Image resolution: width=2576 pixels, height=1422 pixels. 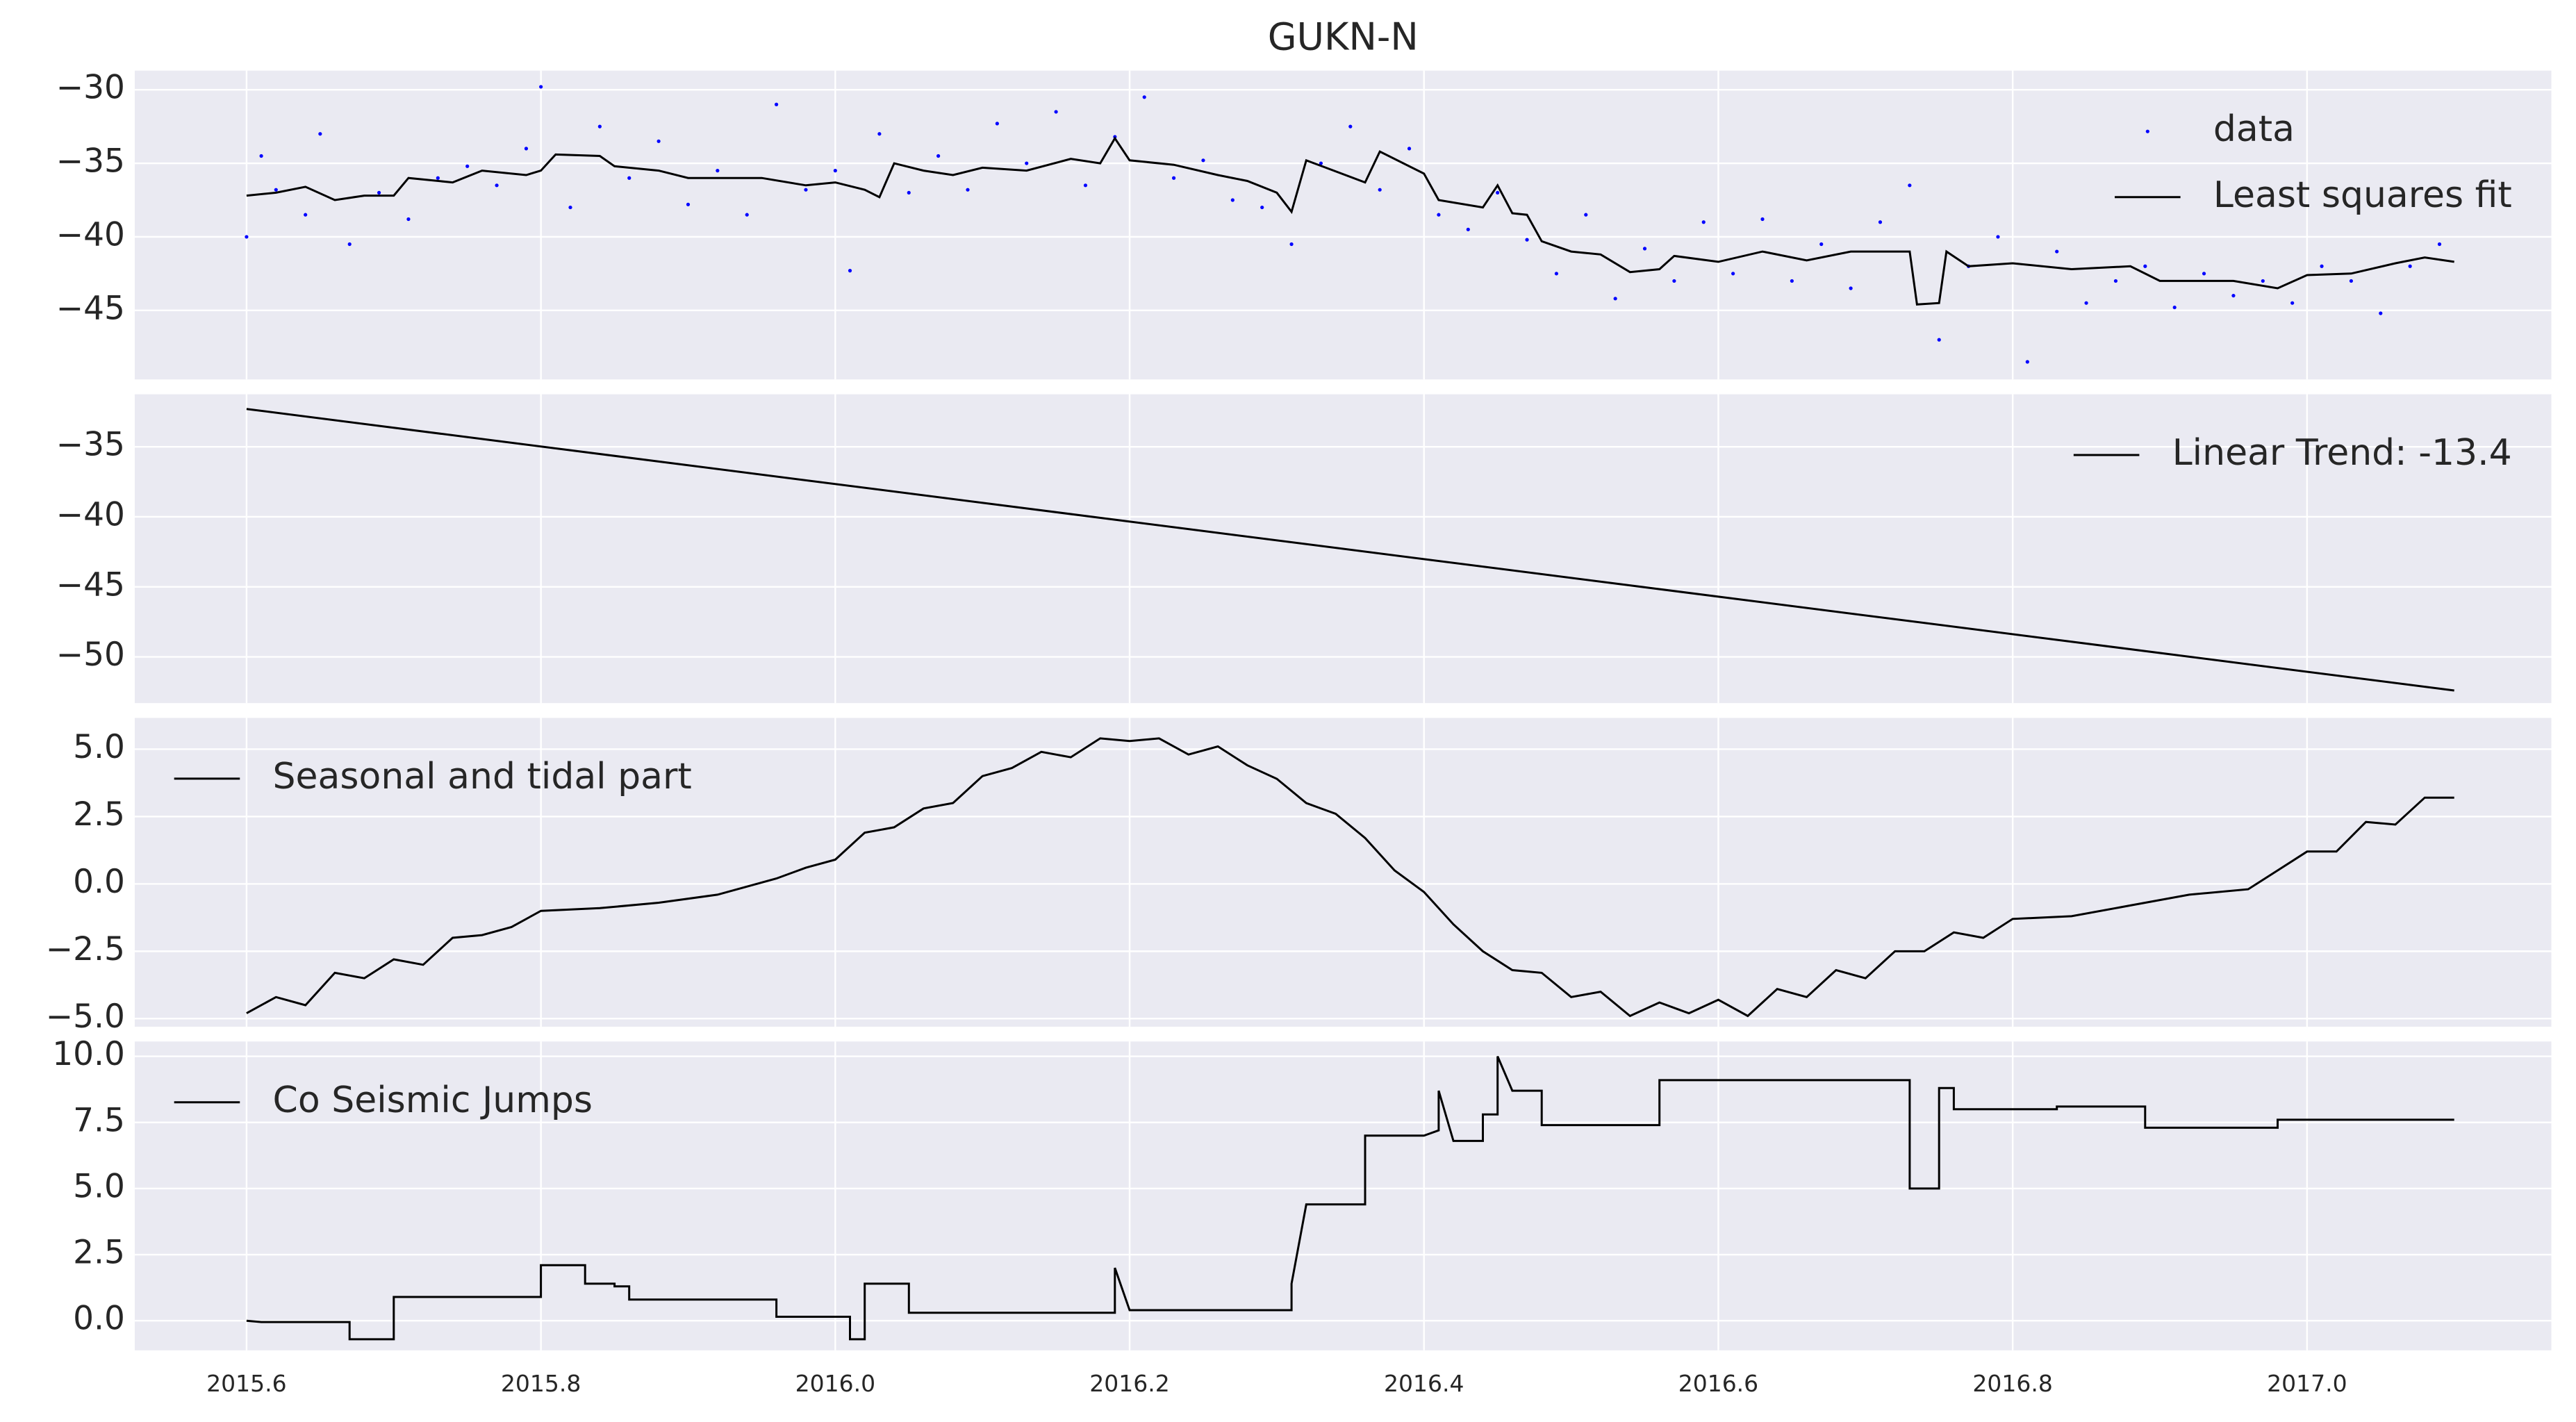 I want to click on y-tick-label: −30, so click(x=91, y=88).